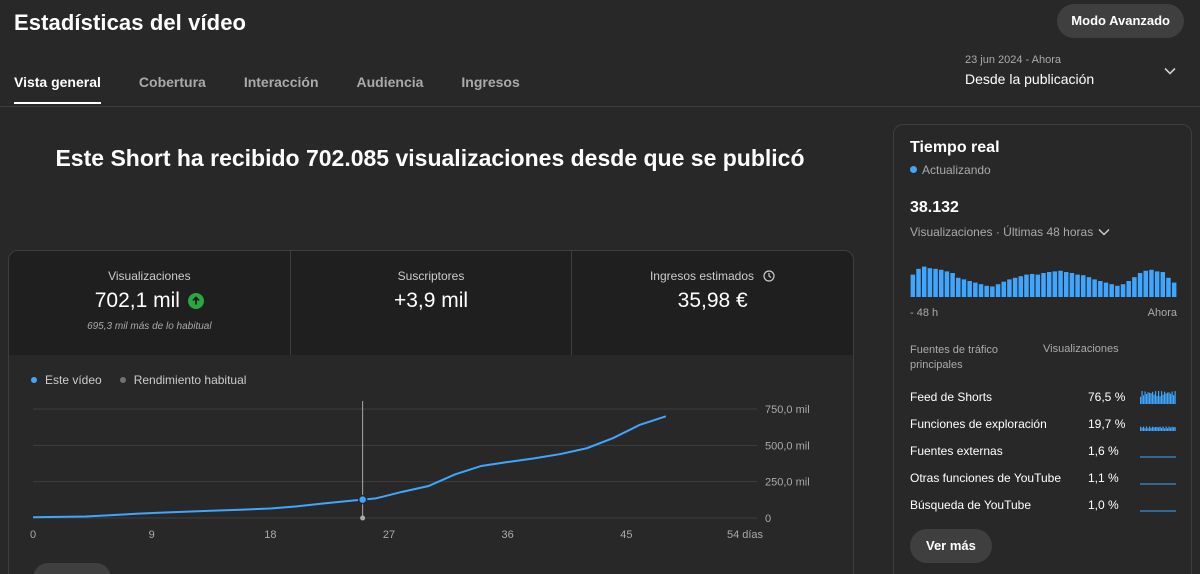  Describe the element at coordinates (363, 518) in the screenshot. I see `hover-axis-dot` at that location.